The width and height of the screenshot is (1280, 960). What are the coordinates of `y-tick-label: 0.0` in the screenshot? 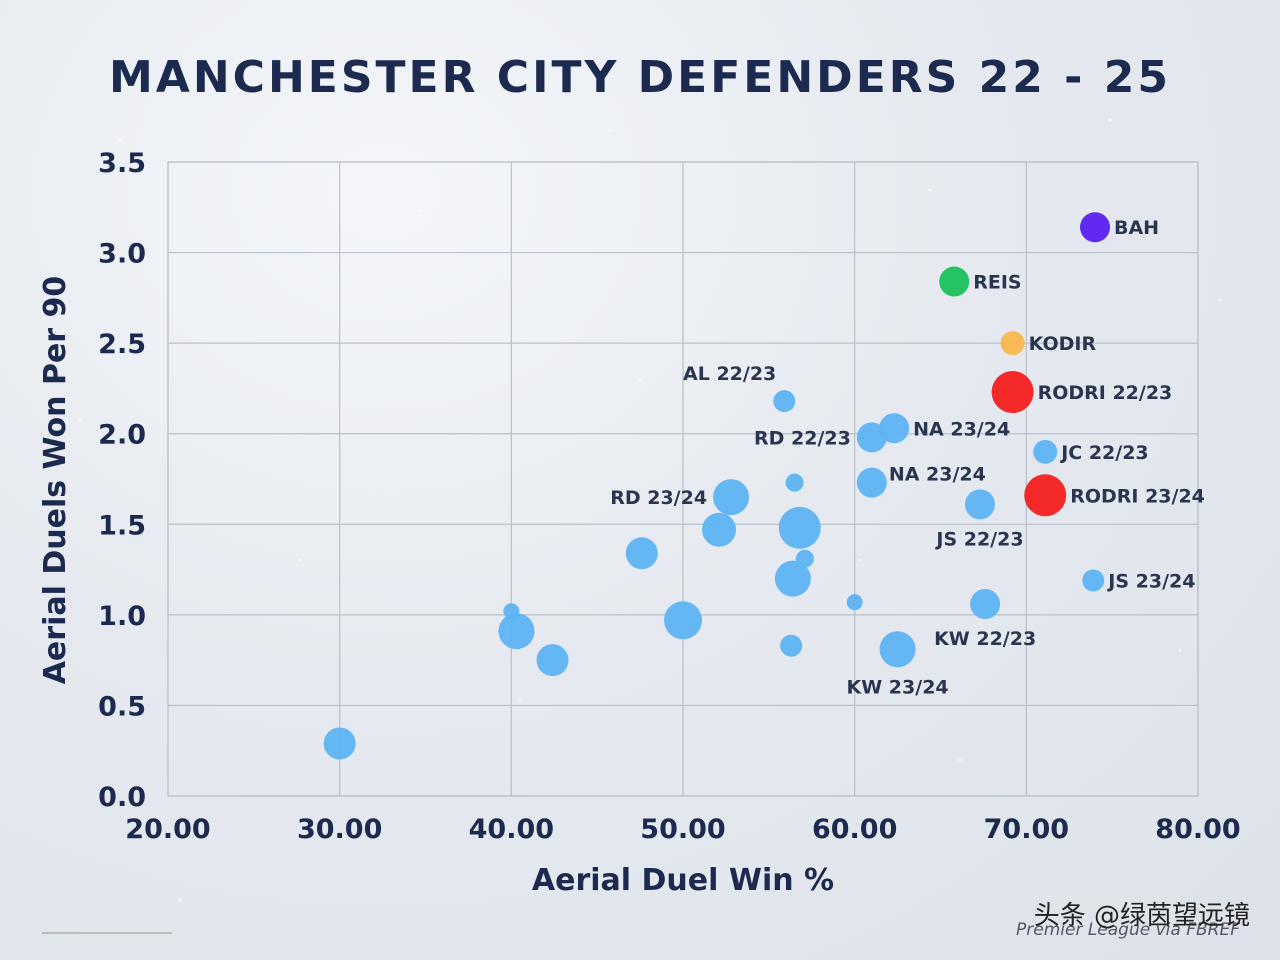 It's located at (122, 797).